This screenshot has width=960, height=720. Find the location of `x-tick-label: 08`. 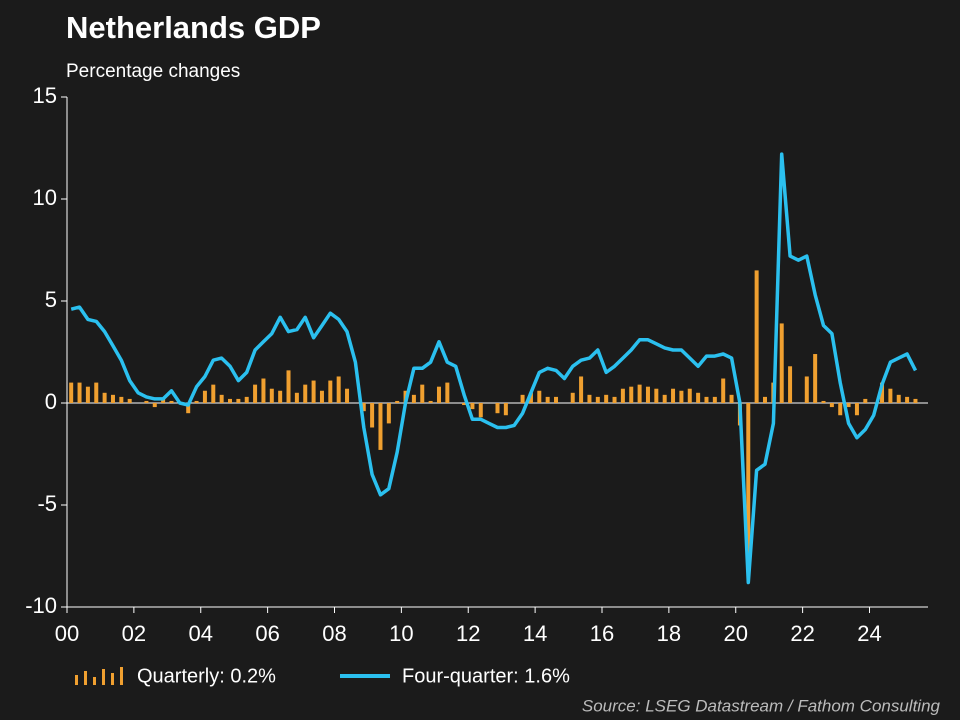

x-tick-label: 08 is located at coordinates (334, 633).